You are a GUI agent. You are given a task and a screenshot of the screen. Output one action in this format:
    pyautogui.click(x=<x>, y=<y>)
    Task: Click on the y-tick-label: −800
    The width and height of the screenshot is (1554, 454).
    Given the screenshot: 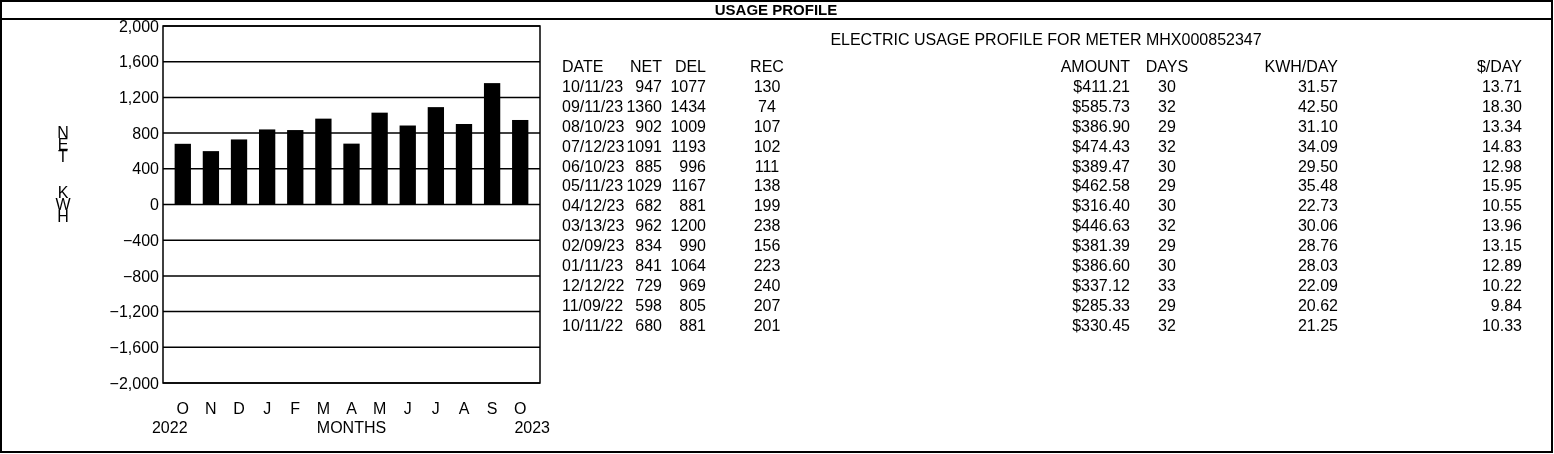 What is the action you would take?
    pyautogui.click(x=141, y=276)
    